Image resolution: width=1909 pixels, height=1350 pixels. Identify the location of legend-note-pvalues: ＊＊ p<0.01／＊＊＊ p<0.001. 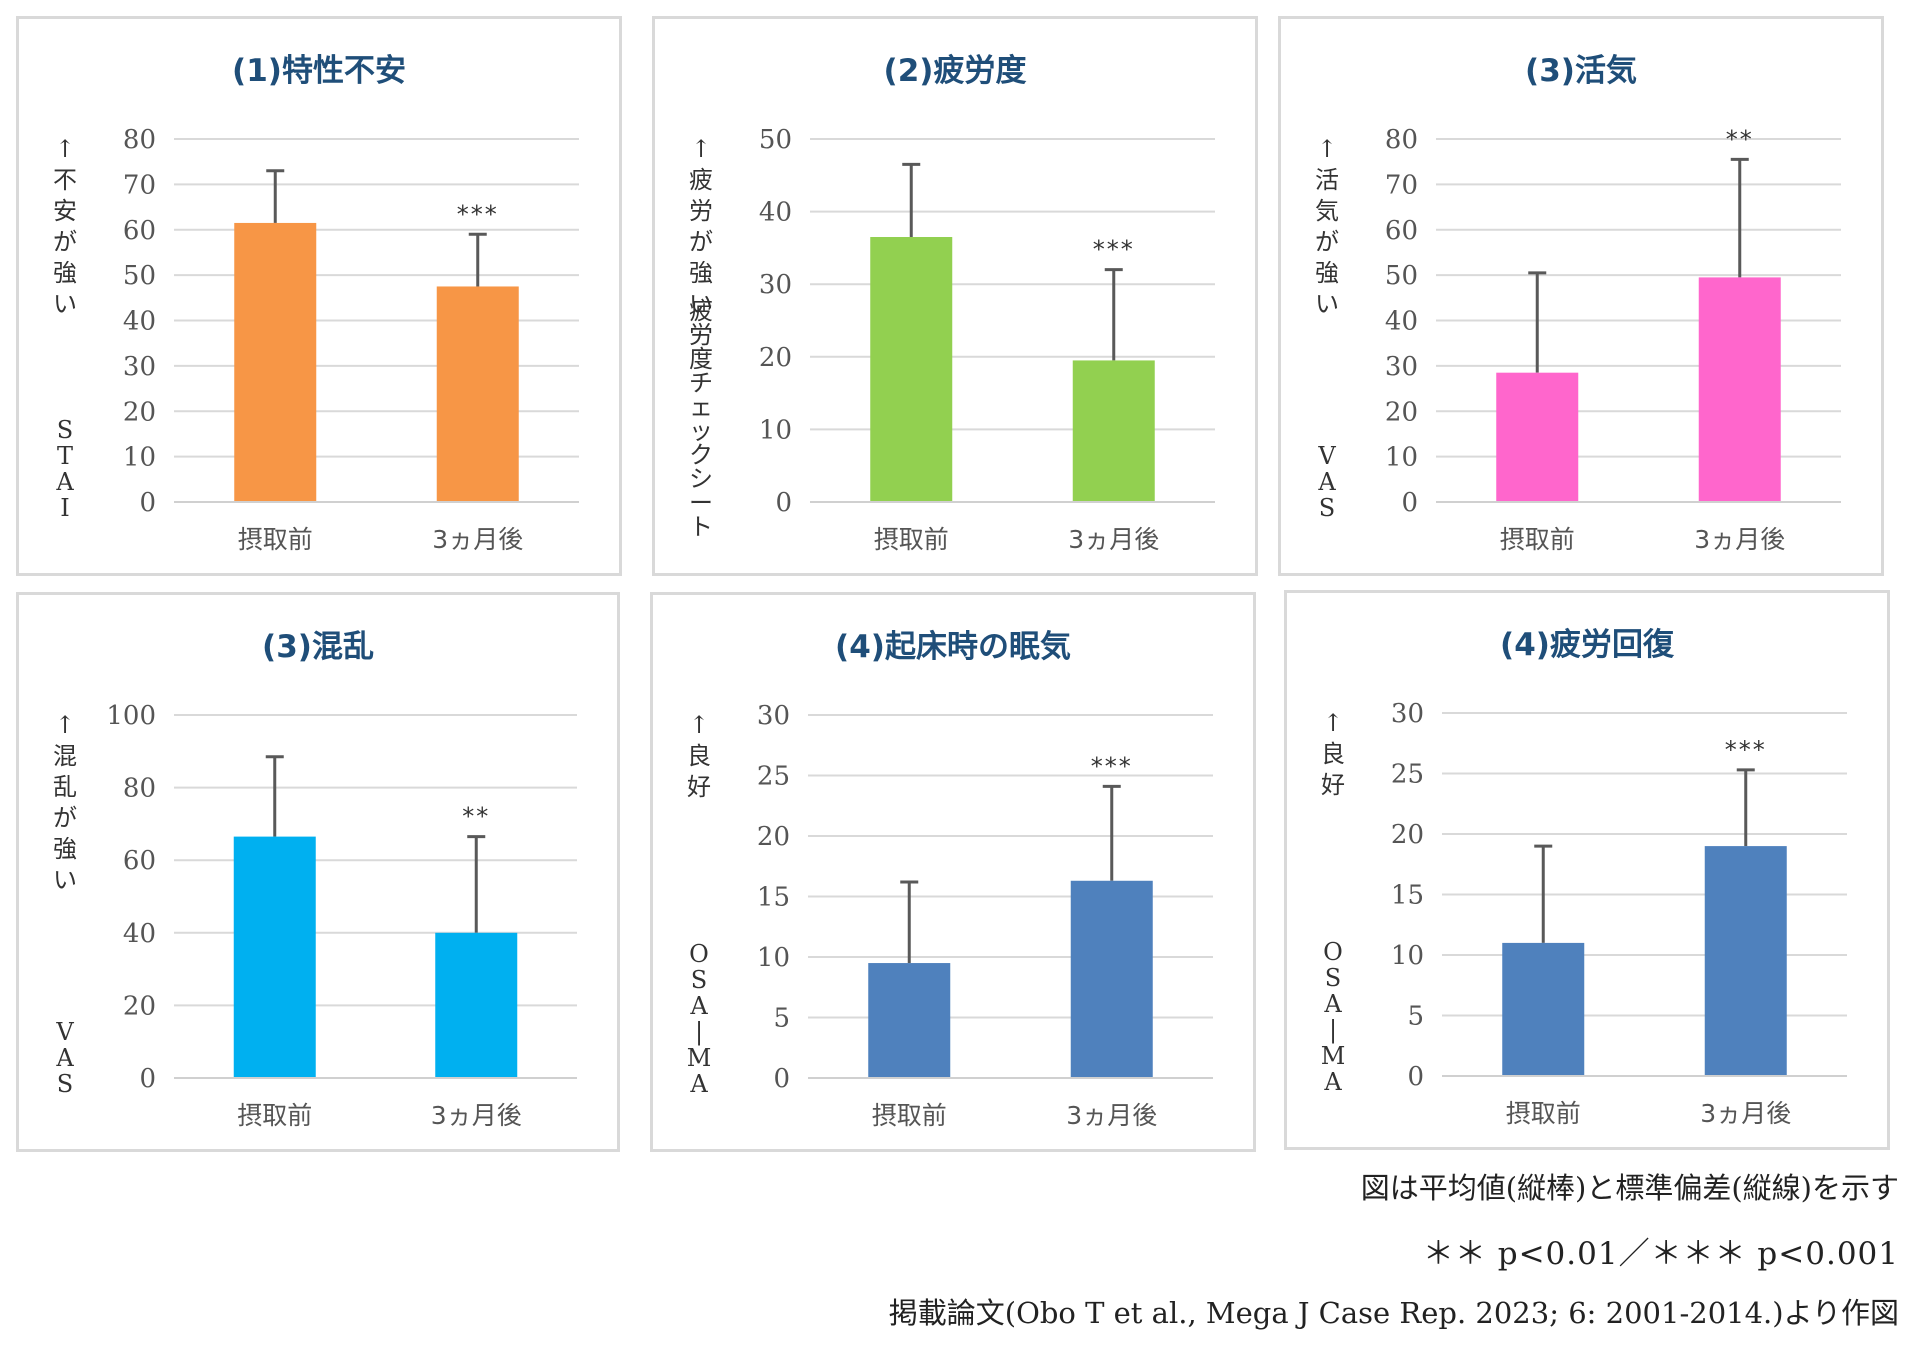
(1660, 1254).